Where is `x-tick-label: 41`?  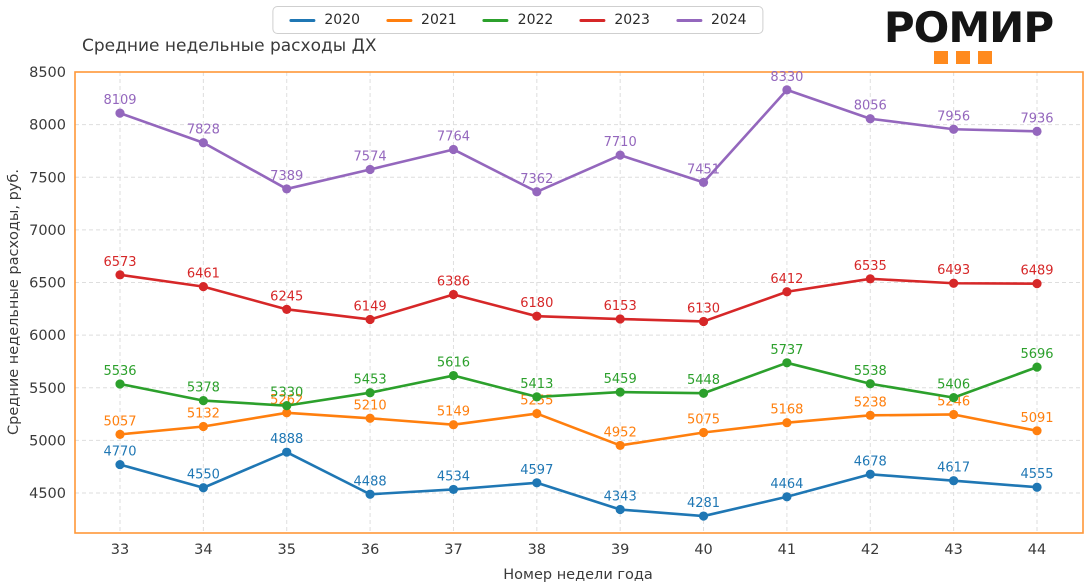
x-tick-label: 41 is located at coordinates (787, 550).